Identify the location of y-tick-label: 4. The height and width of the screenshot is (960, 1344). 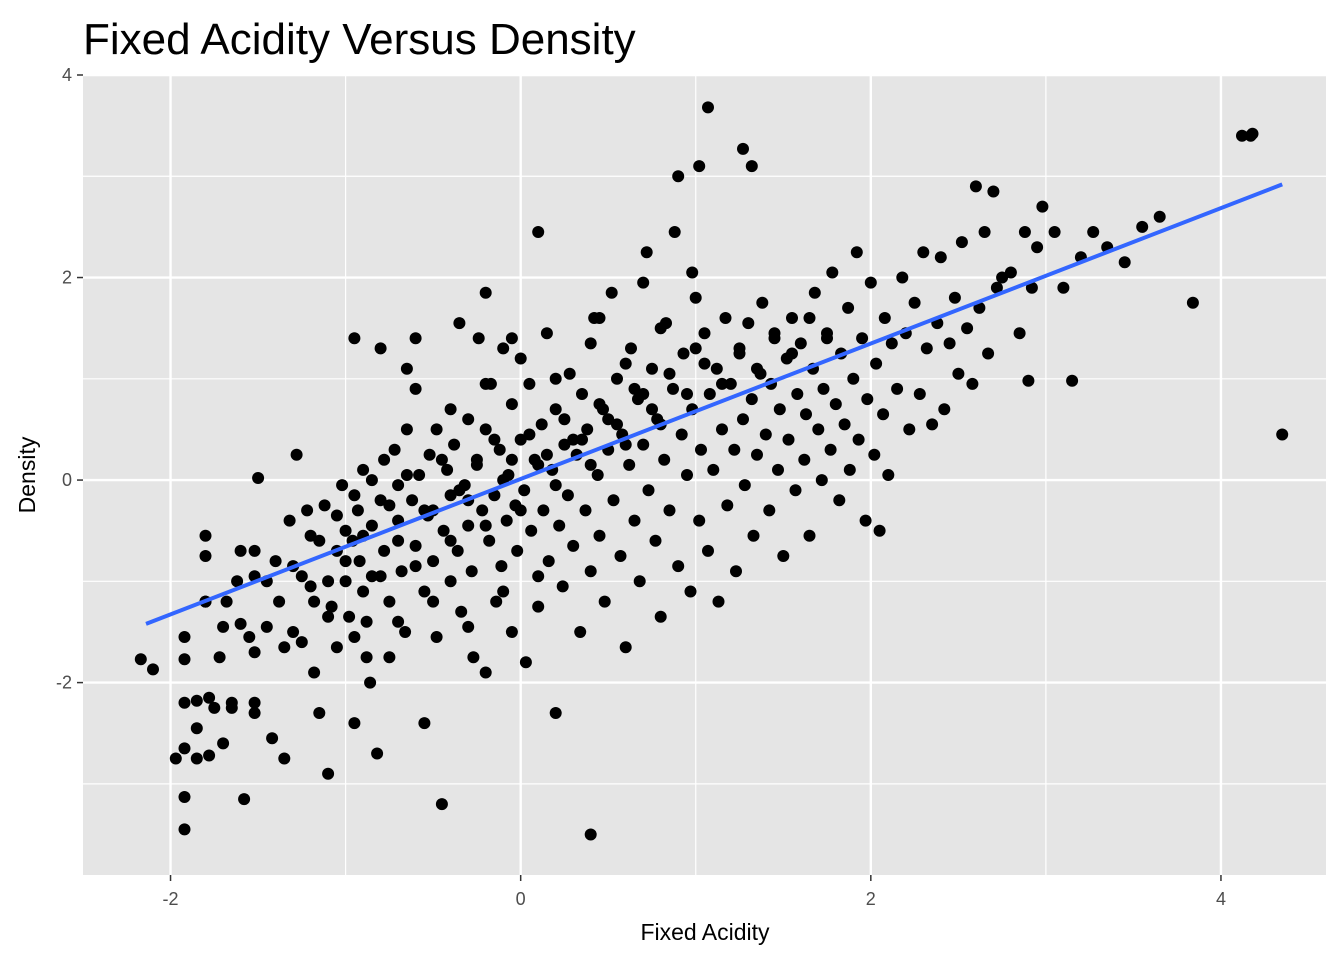
(67, 75).